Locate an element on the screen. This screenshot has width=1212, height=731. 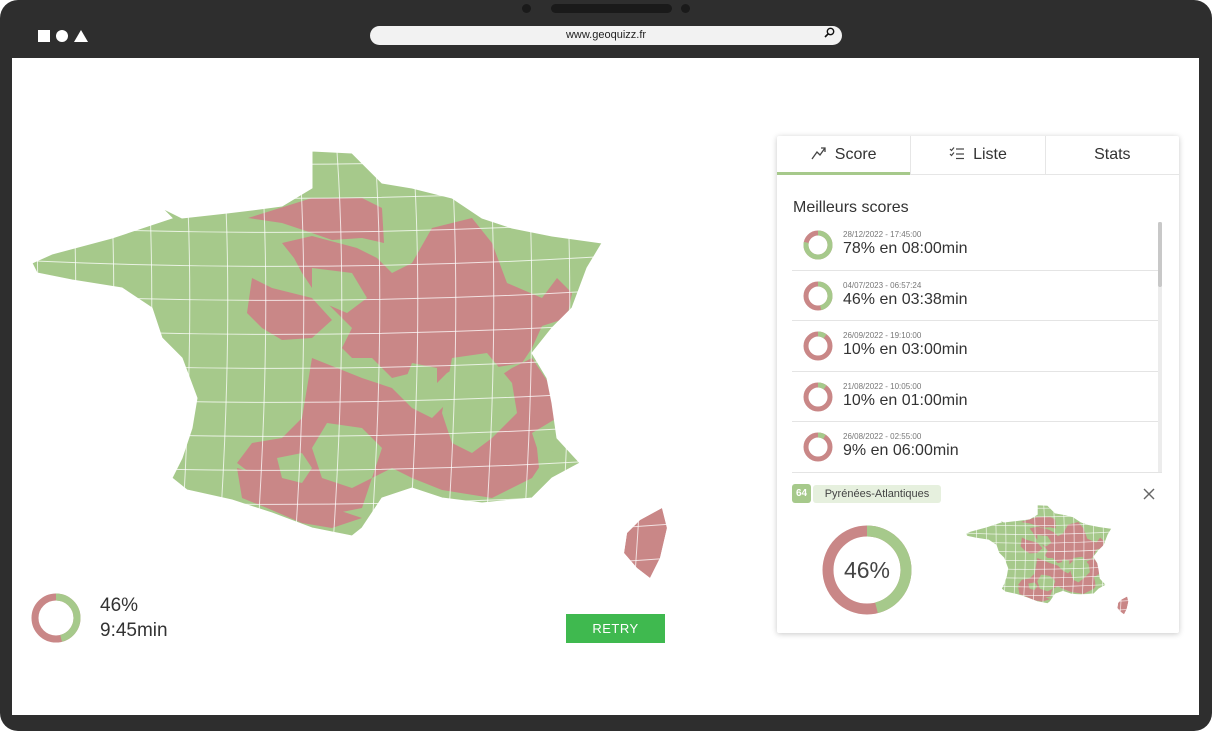
scrollbar is located at coordinates (1160, 347).